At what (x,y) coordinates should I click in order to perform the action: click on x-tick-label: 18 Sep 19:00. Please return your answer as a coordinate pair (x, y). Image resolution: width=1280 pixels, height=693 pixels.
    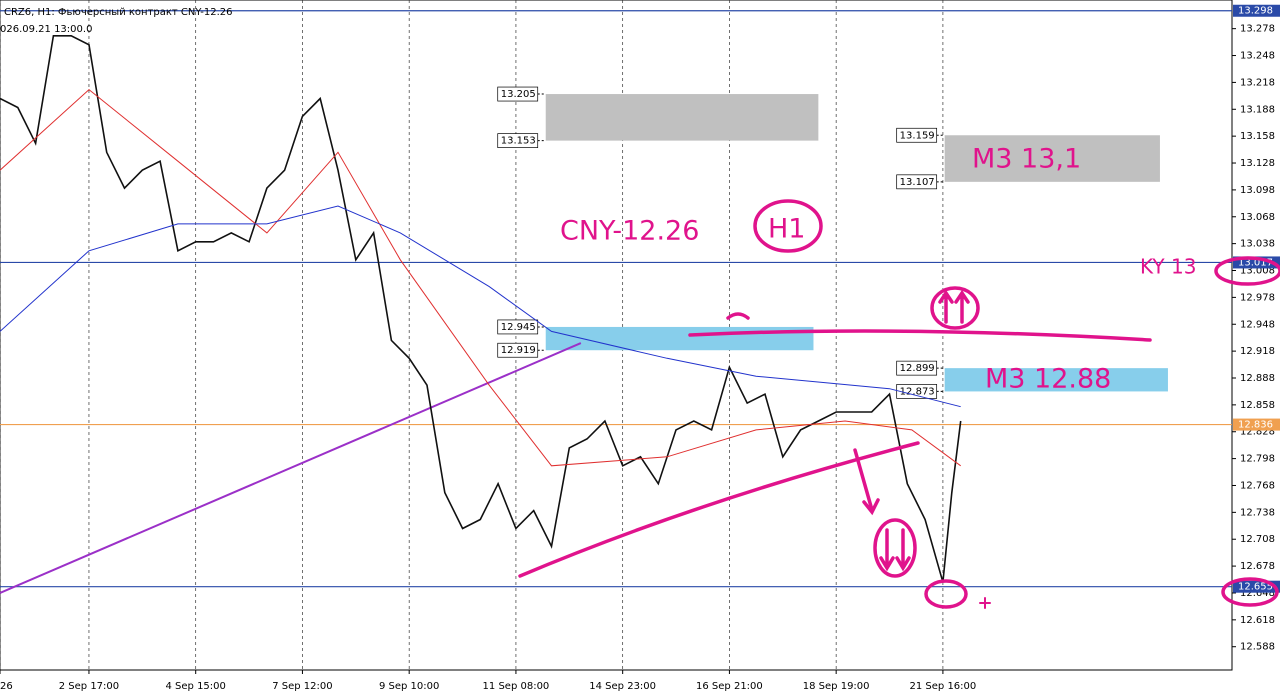
    Looking at the image, I should click on (836, 686).